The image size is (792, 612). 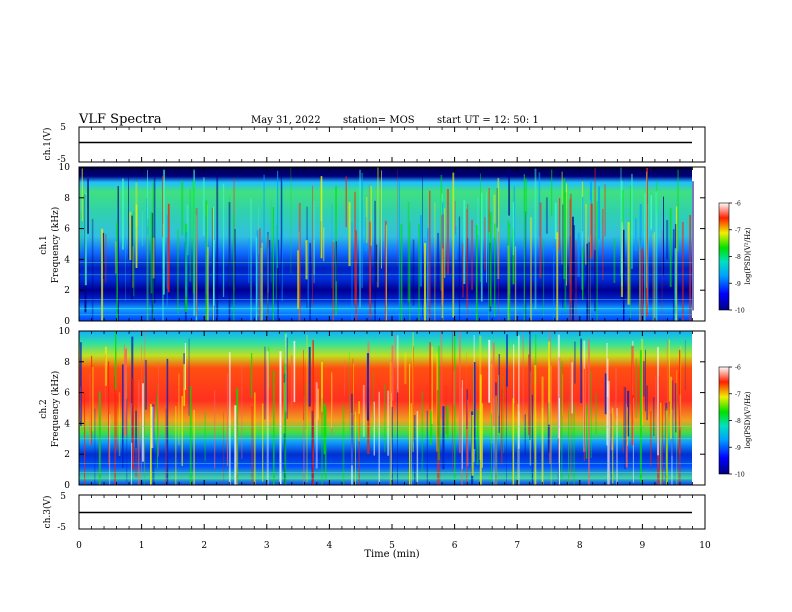 I want to click on ch1-colorbar-label: log(PSD)(V²/Hz), so click(x=748, y=255).